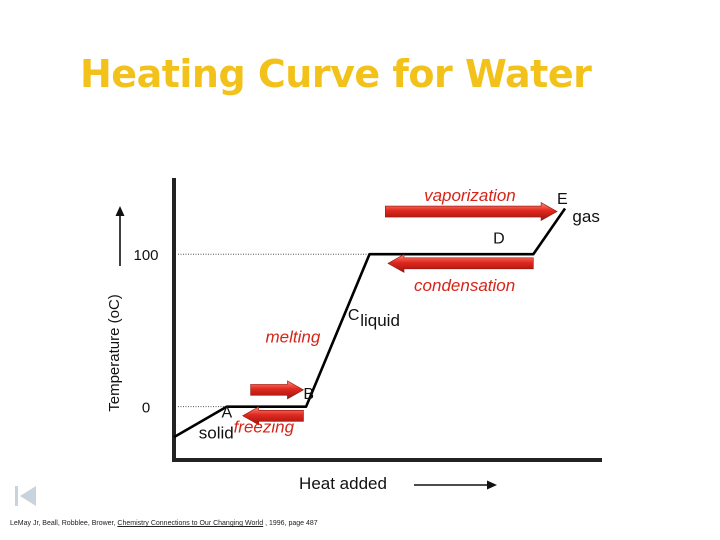 This screenshot has width=720, height=540. Describe the element at coordinates (308, 394) in the screenshot. I see `segment-label-B: B` at that location.